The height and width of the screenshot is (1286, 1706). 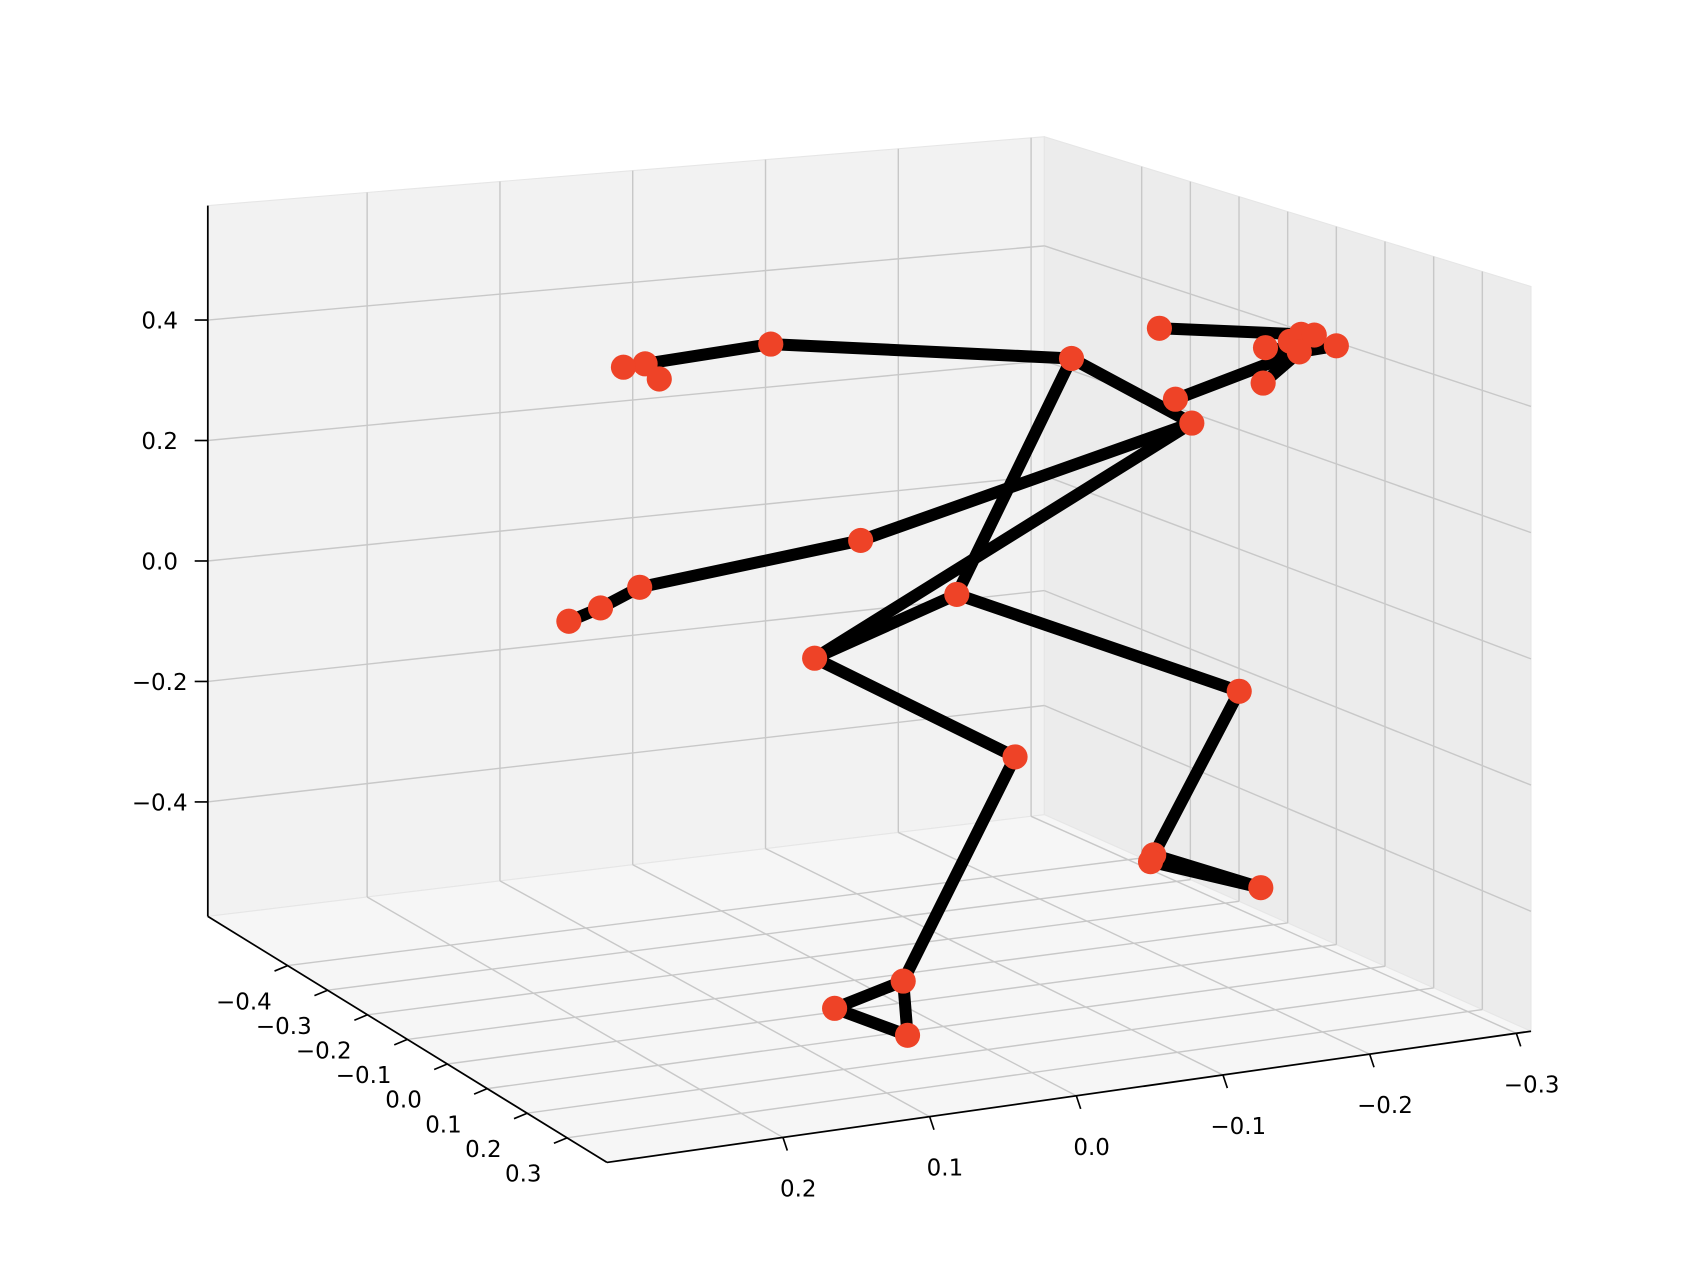 What do you see at coordinates (284, 1027) in the screenshot?
I see `x-tick-label: −0.3` at bounding box center [284, 1027].